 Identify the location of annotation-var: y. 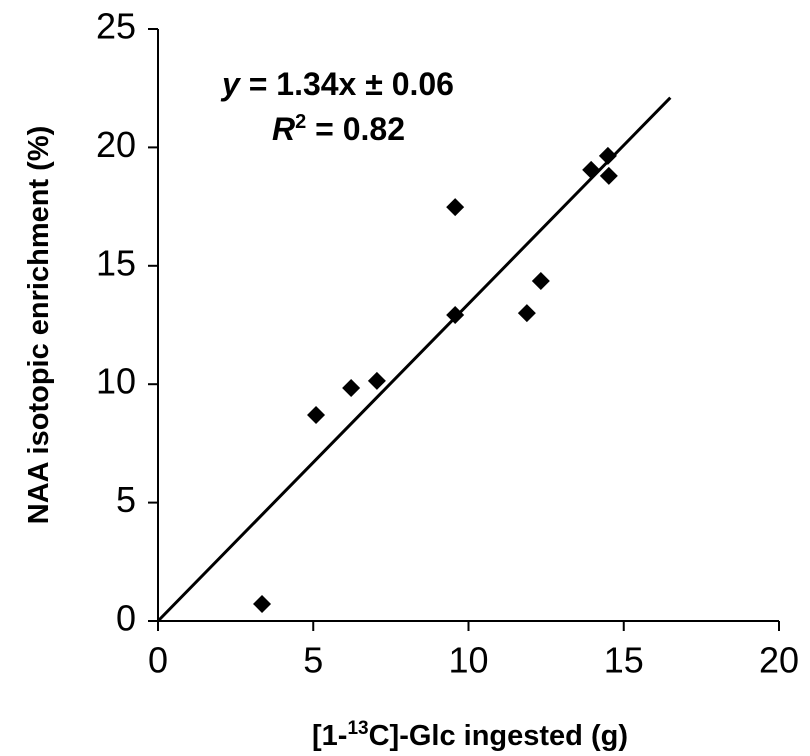
(231, 84).